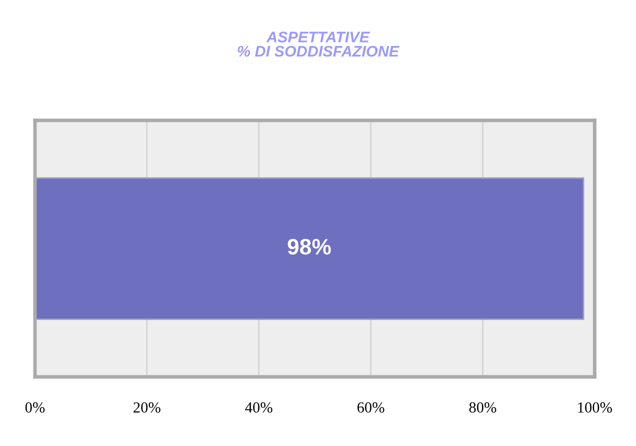 The image size is (636, 446). I want to click on data-label: 98%, so click(309, 246).